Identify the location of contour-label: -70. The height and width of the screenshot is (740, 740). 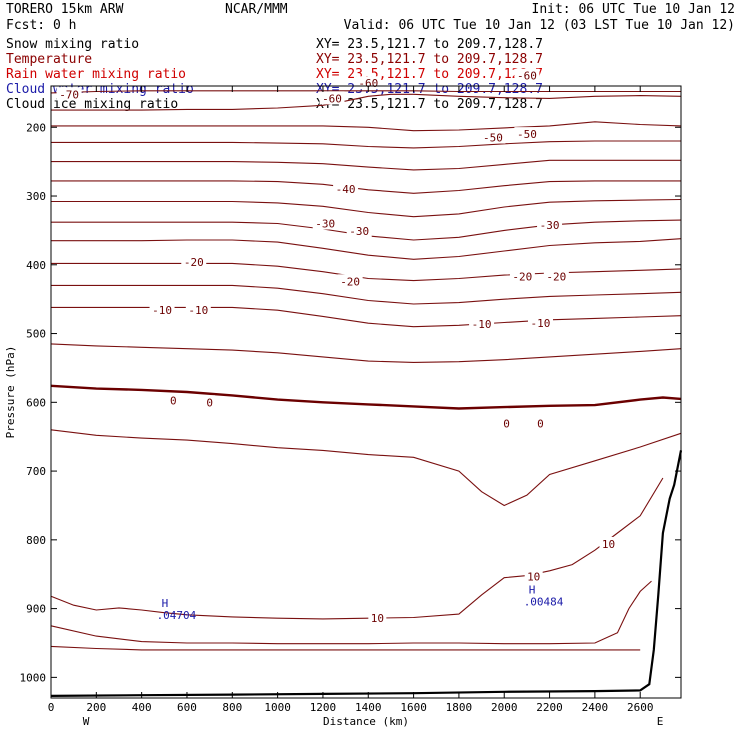
(69, 94).